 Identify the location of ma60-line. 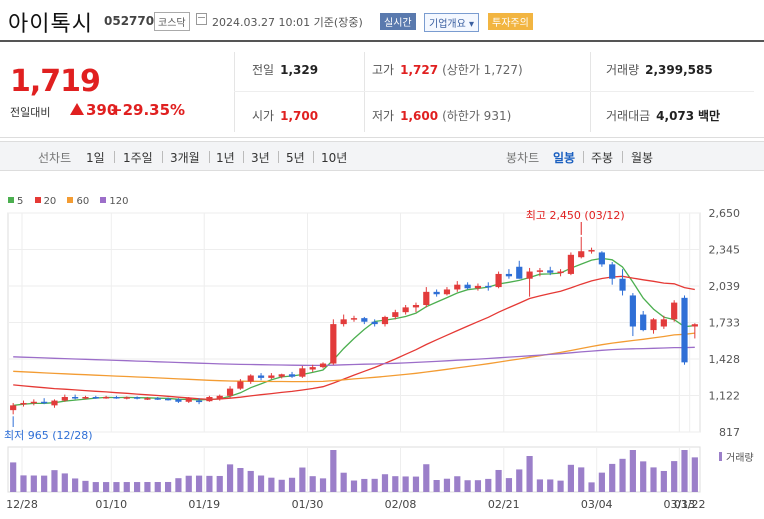
(354, 357).